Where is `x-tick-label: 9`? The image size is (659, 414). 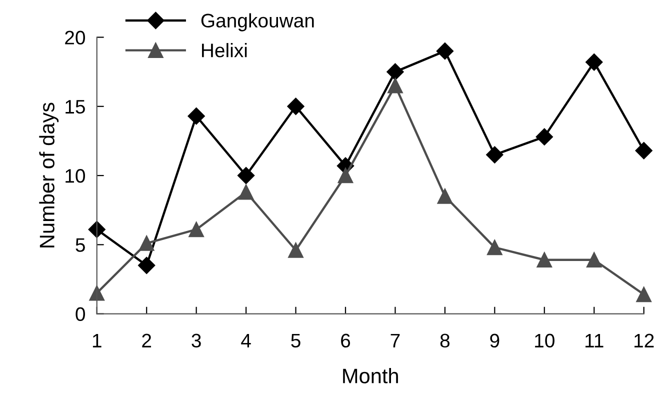
x-tick-label: 9 is located at coordinates (495, 341).